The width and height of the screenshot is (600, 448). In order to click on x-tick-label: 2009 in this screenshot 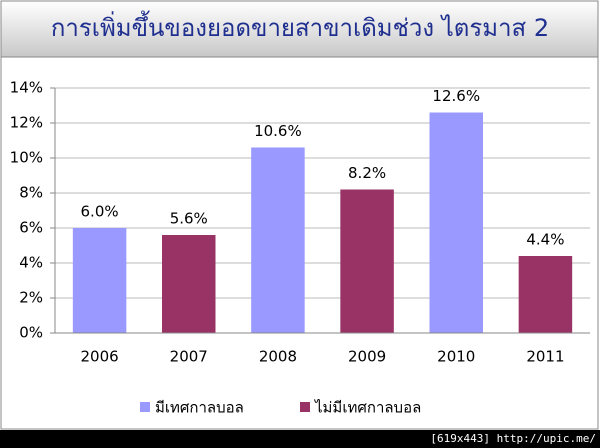, I will do `click(367, 357)`.